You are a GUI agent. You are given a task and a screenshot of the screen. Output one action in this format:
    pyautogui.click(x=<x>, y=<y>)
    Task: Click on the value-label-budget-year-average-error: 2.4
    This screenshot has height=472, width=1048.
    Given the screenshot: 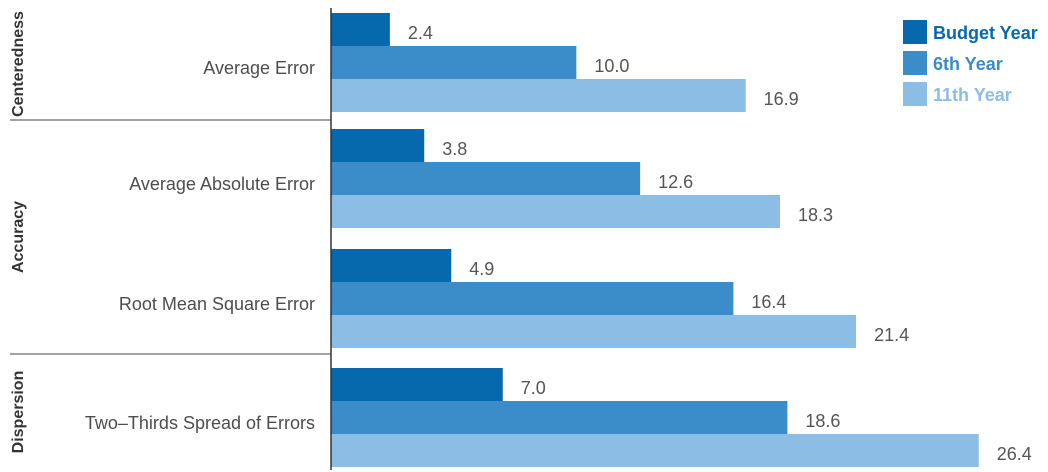 What is the action you would take?
    pyautogui.click(x=420, y=33)
    